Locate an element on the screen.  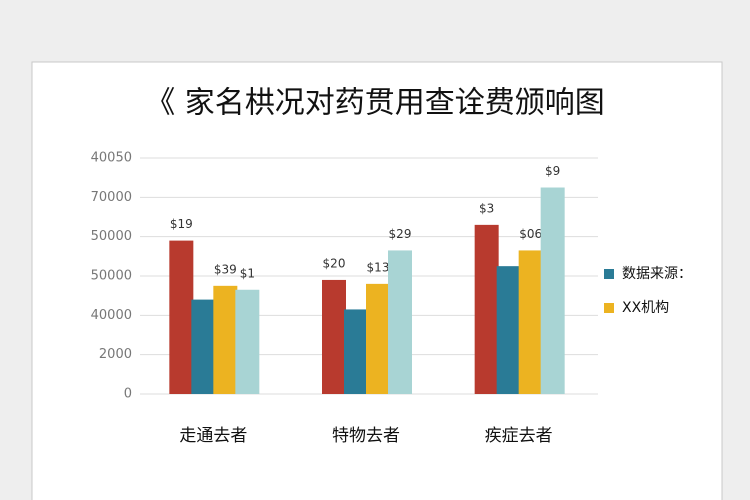
legend-label: 数据来源： is located at coordinates (657, 274).